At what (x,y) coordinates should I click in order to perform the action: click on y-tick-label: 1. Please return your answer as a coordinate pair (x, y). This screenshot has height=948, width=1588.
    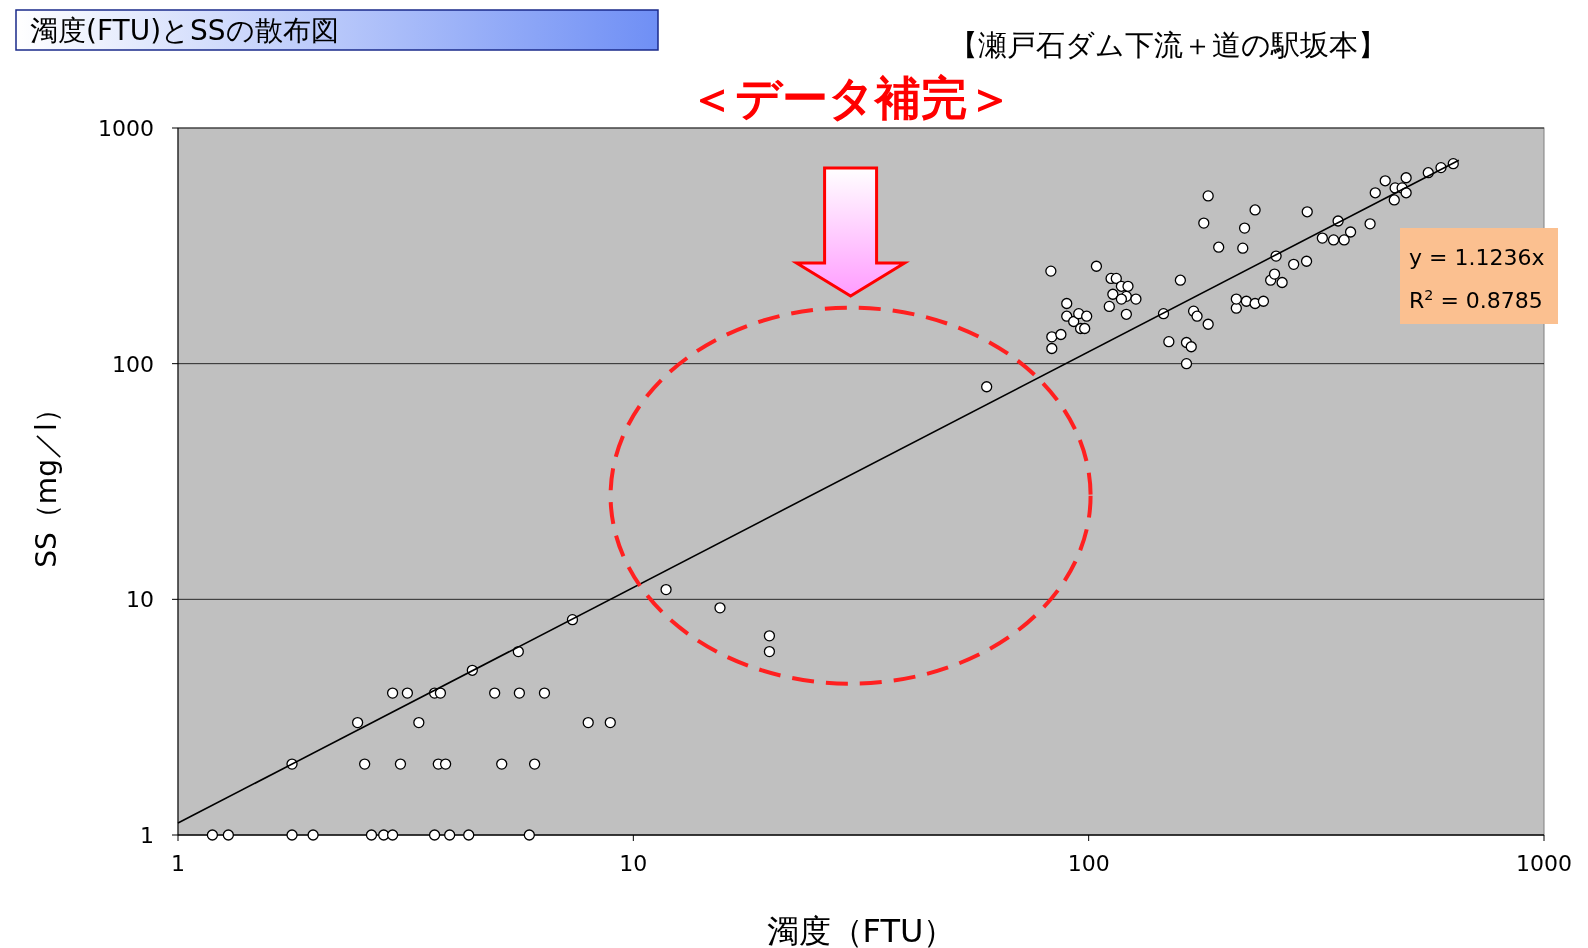
    Looking at the image, I should click on (147, 835).